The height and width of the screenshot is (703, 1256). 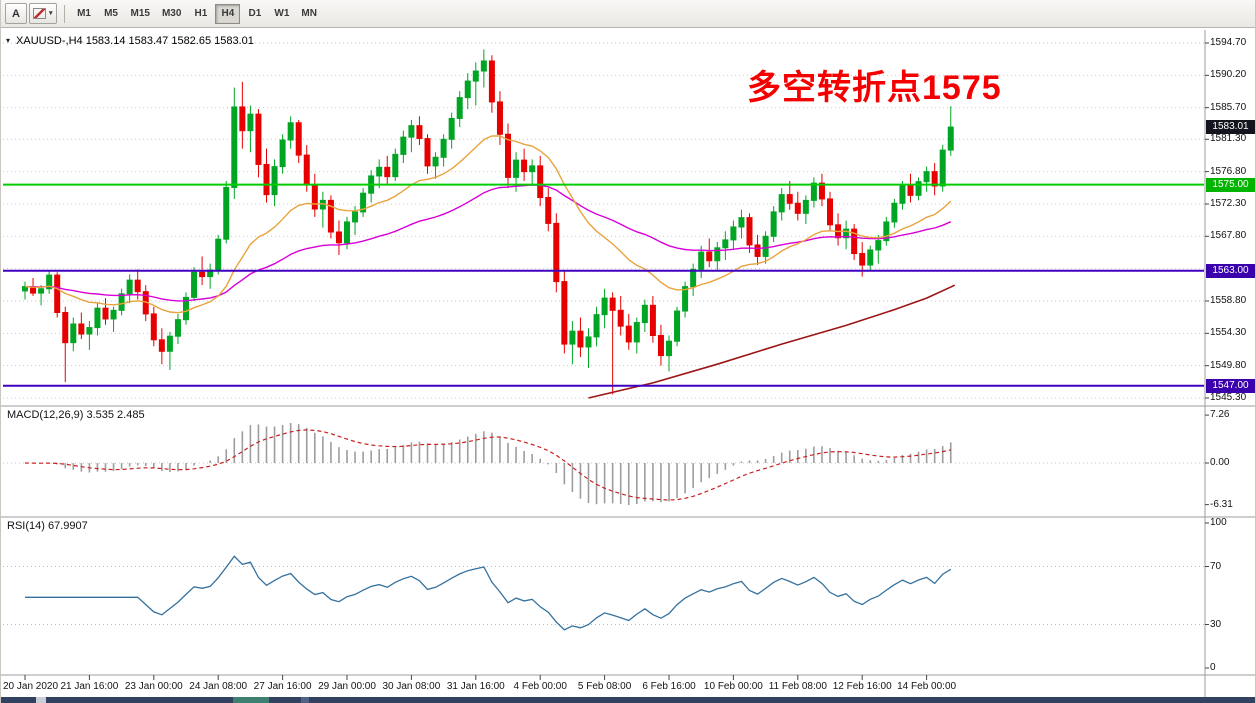 What do you see at coordinates (228, 13) in the screenshot?
I see `timeframe-h4-button: H4` at bounding box center [228, 13].